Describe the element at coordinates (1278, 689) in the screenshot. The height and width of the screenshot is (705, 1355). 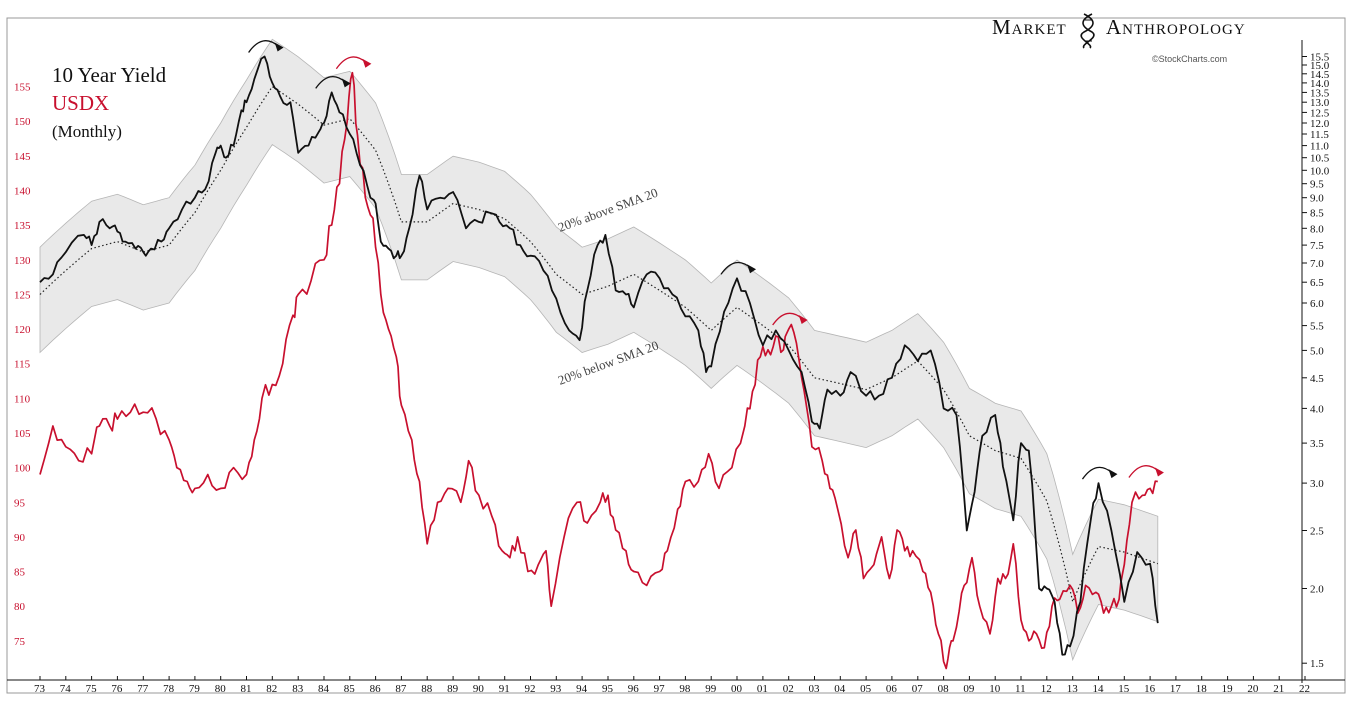
I see `x-tick-label: 21` at that location.